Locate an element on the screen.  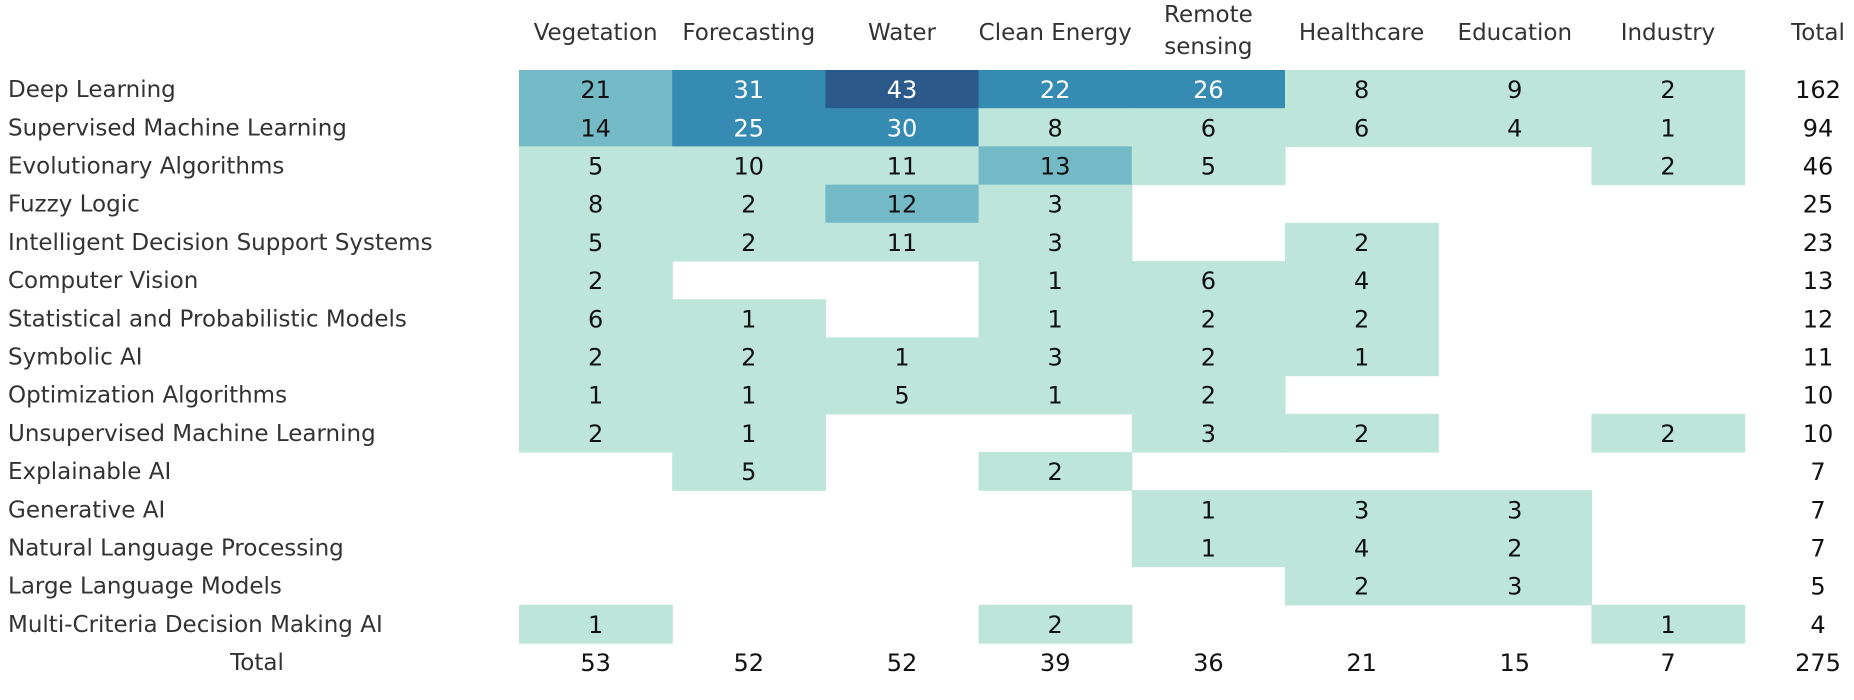
column-header: Remote sensing is located at coordinates (1208, 31).